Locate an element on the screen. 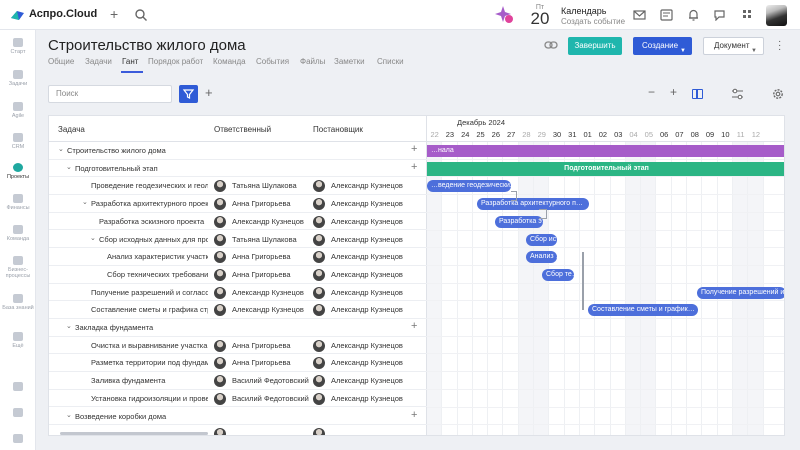  mail-icon is located at coordinates (639, 15).